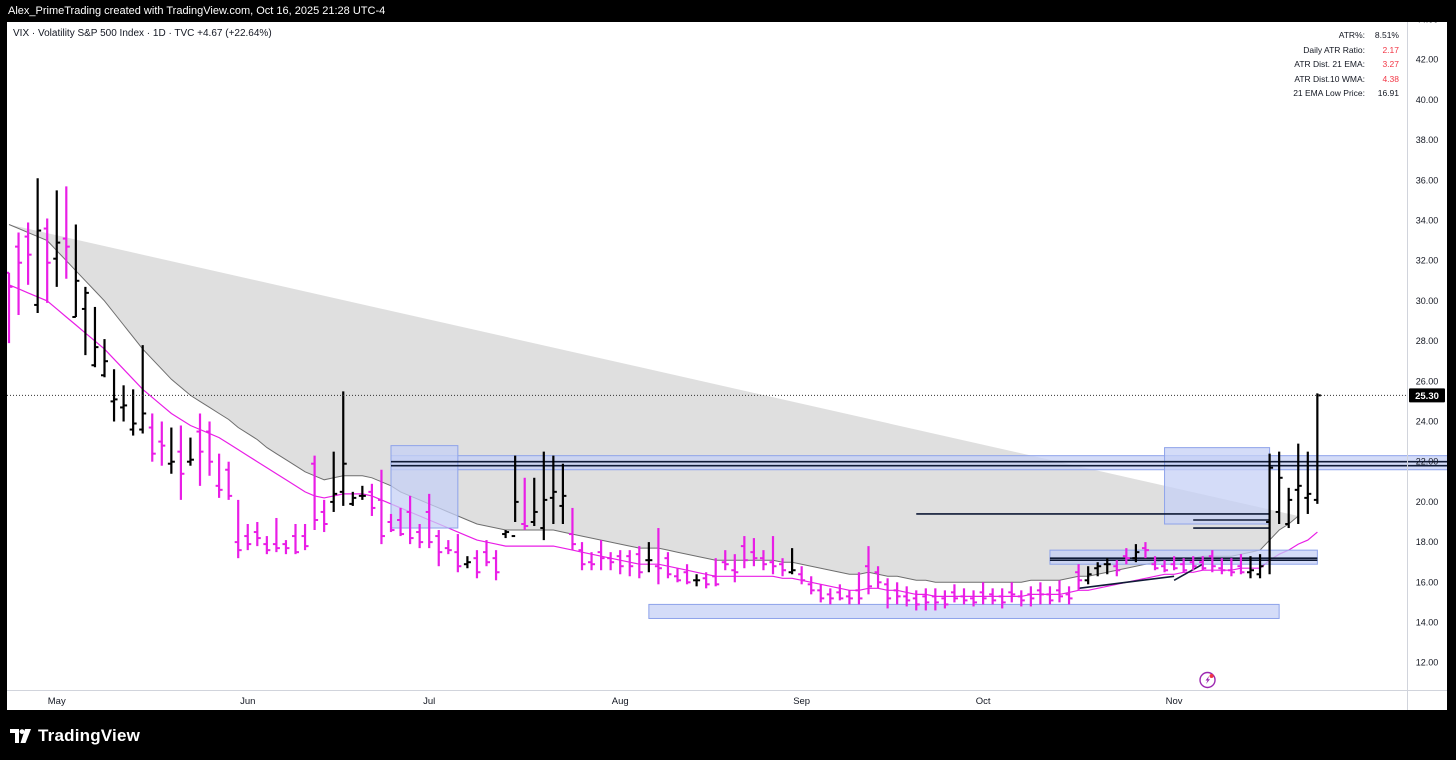  I want to click on y-tick-label: 16.00, so click(1427, 582).